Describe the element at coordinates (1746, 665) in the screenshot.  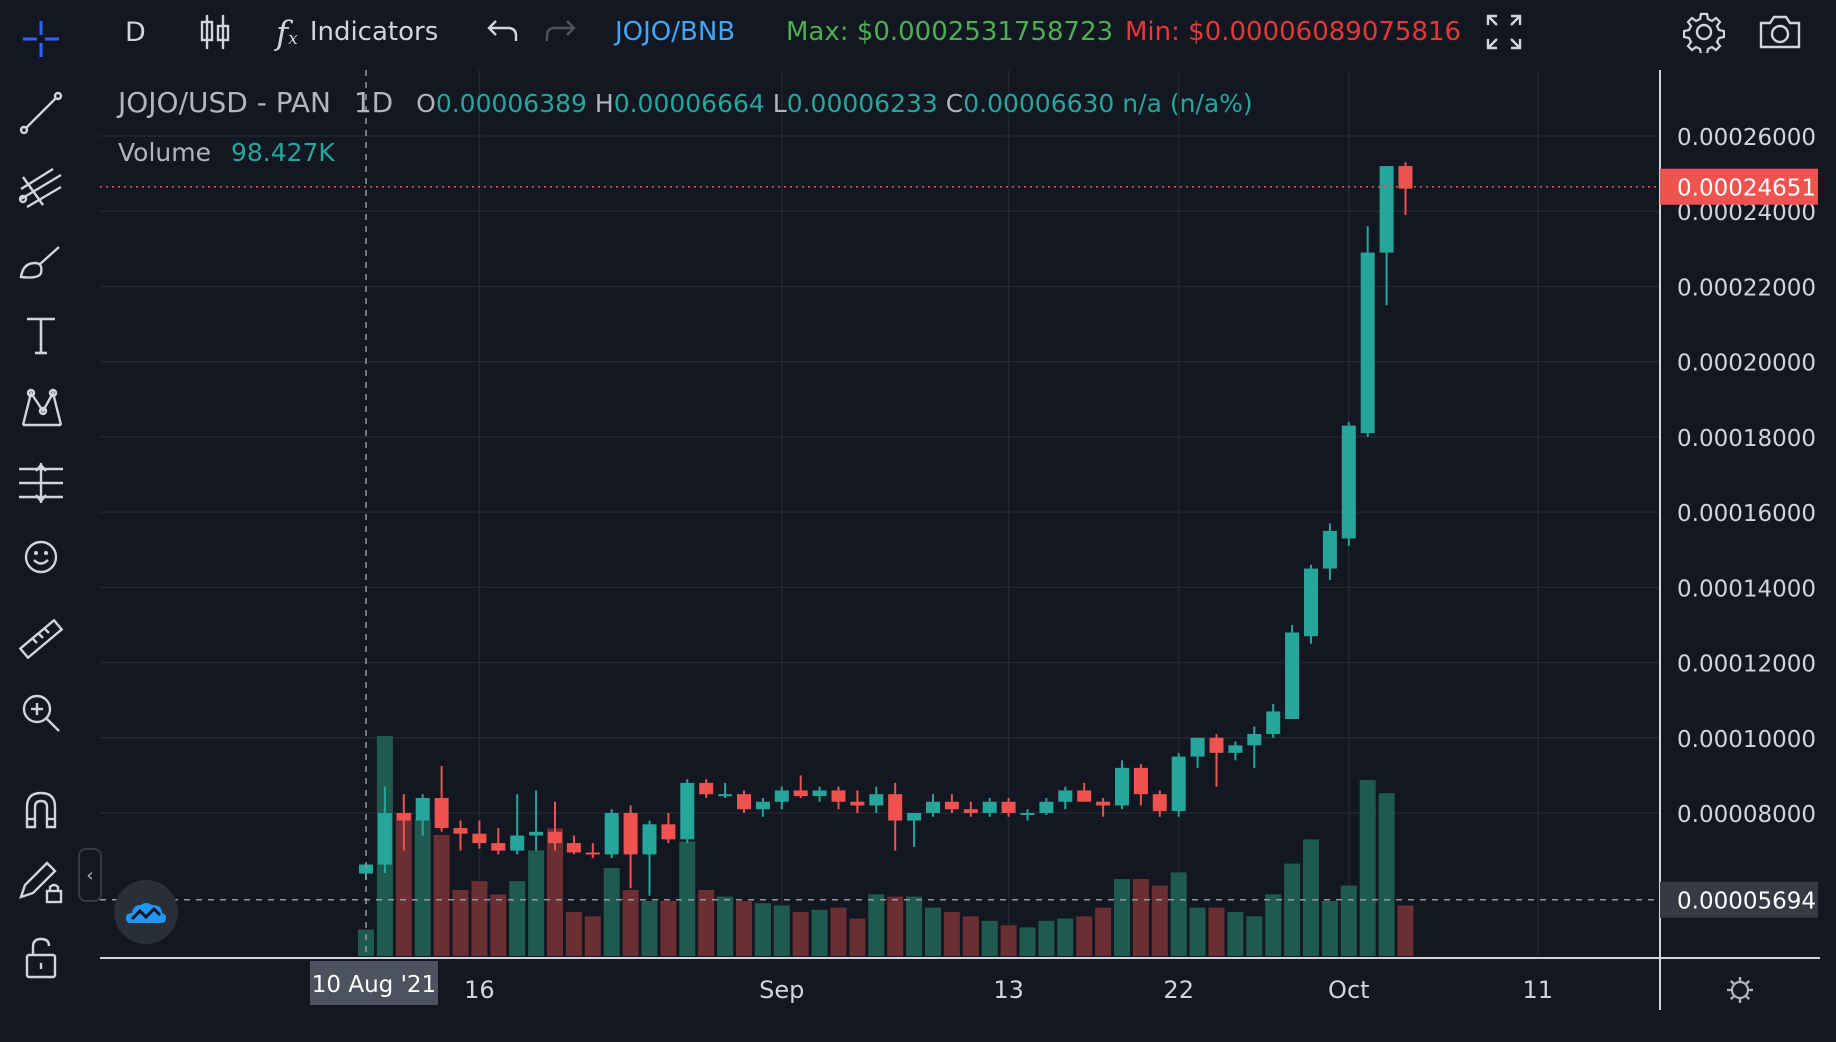
I see `price-tick-label: 0.00012000` at that location.